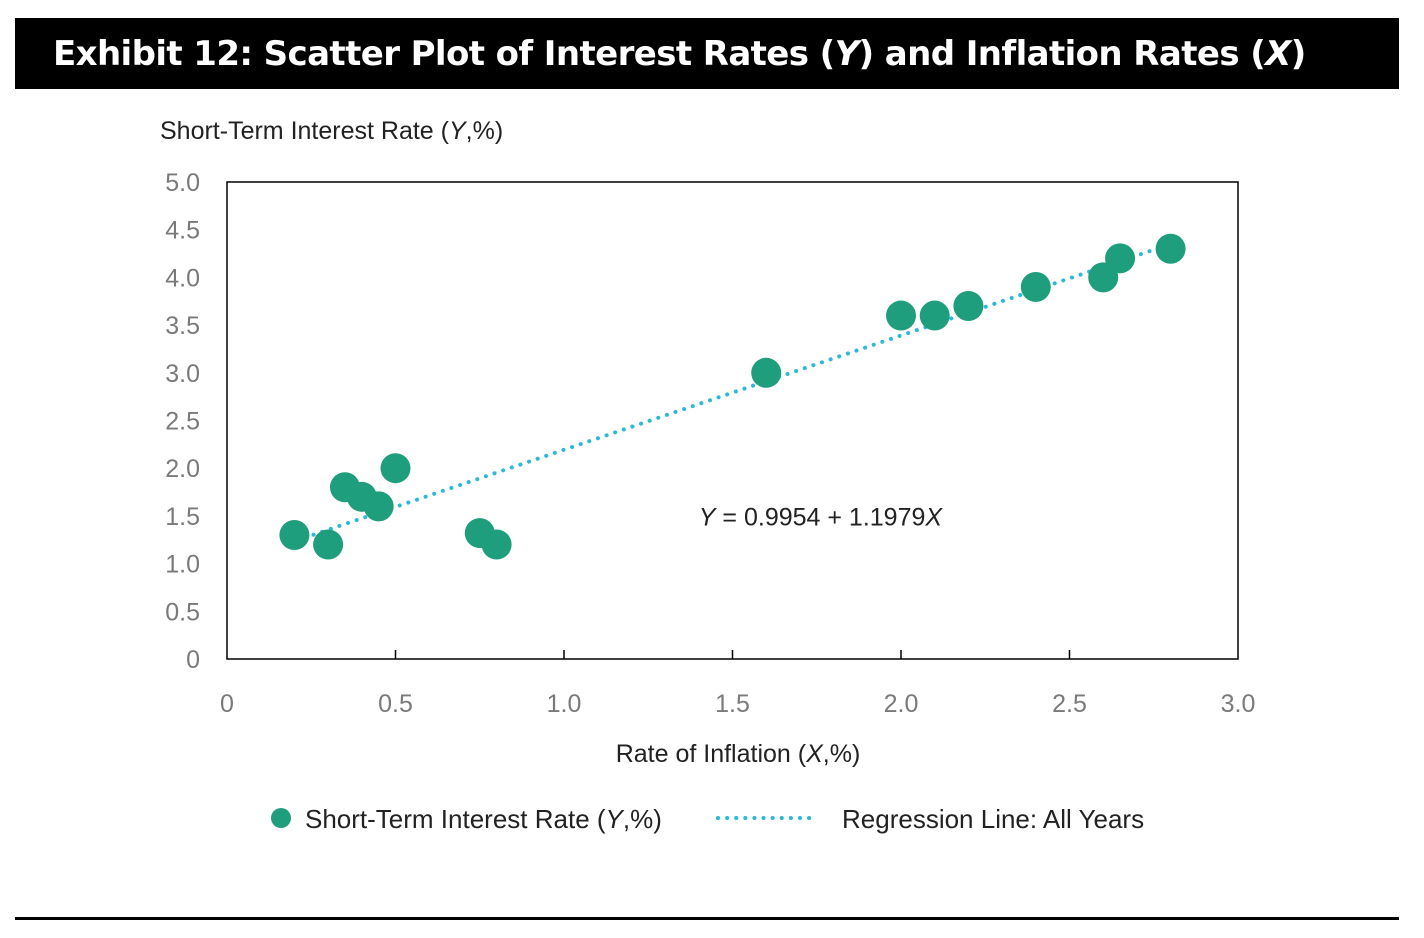 The height and width of the screenshot is (938, 1424). What do you see at coordinates (331, 131) in the screenshot?
I see `y-axis-title: Short-Term Interest Rate (Y,%)` at bounding box center [331, 131].